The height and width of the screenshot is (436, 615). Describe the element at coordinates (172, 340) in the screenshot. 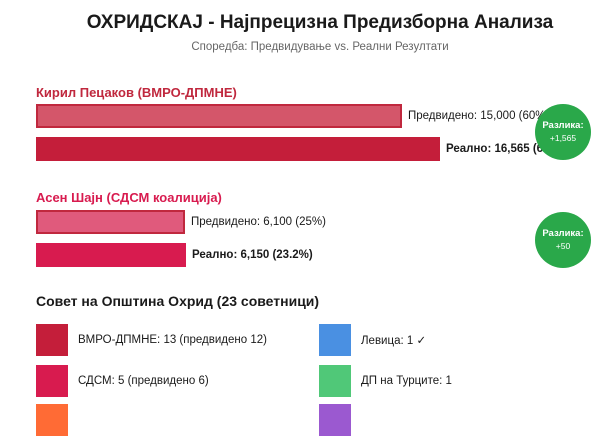

I see `legend-label: ВМРО-ДПМНЕ: 13 (предвидено 12)` at that location.